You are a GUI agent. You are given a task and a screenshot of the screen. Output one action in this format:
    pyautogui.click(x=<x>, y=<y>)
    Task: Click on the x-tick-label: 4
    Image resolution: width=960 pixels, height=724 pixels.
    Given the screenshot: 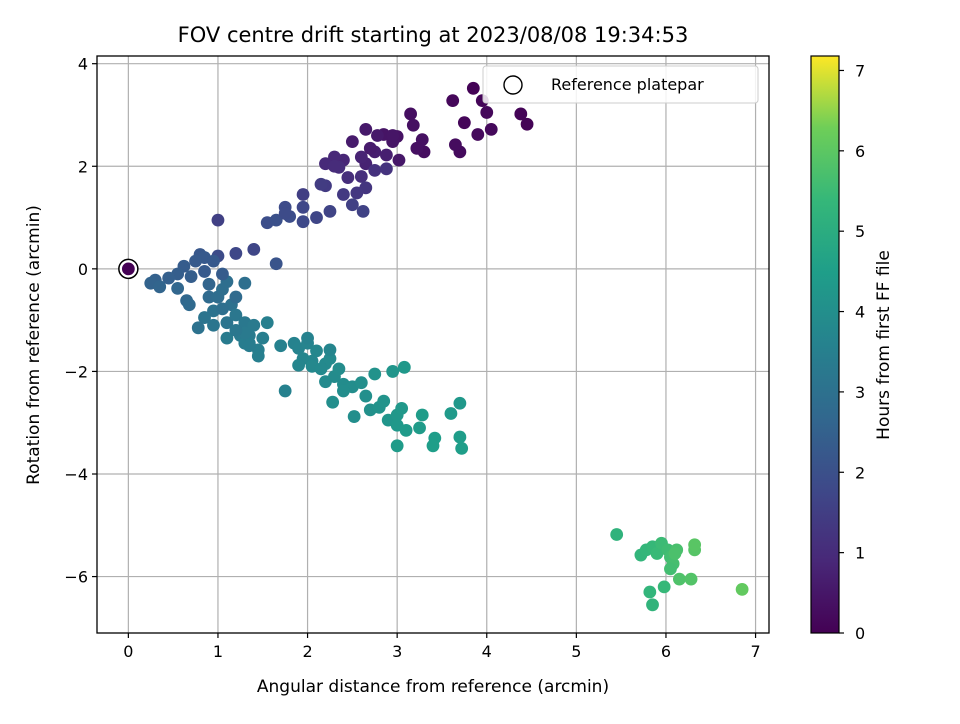 What is the action you would take?
    pyautogui.click(x=487, y=651)
    